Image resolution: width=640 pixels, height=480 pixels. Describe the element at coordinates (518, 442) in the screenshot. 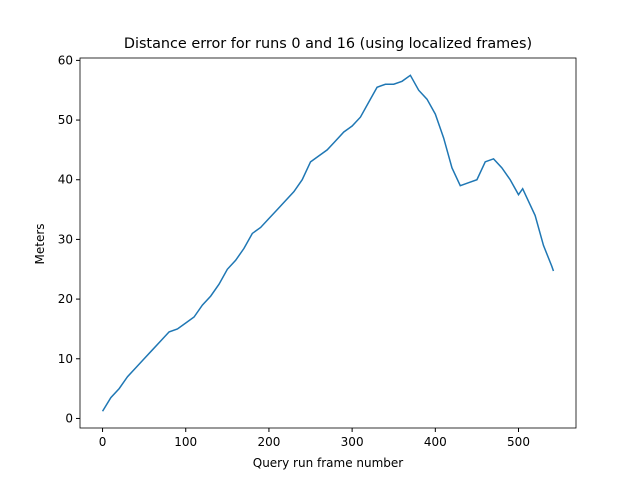

I see `x-tick-label: 500` at that location.